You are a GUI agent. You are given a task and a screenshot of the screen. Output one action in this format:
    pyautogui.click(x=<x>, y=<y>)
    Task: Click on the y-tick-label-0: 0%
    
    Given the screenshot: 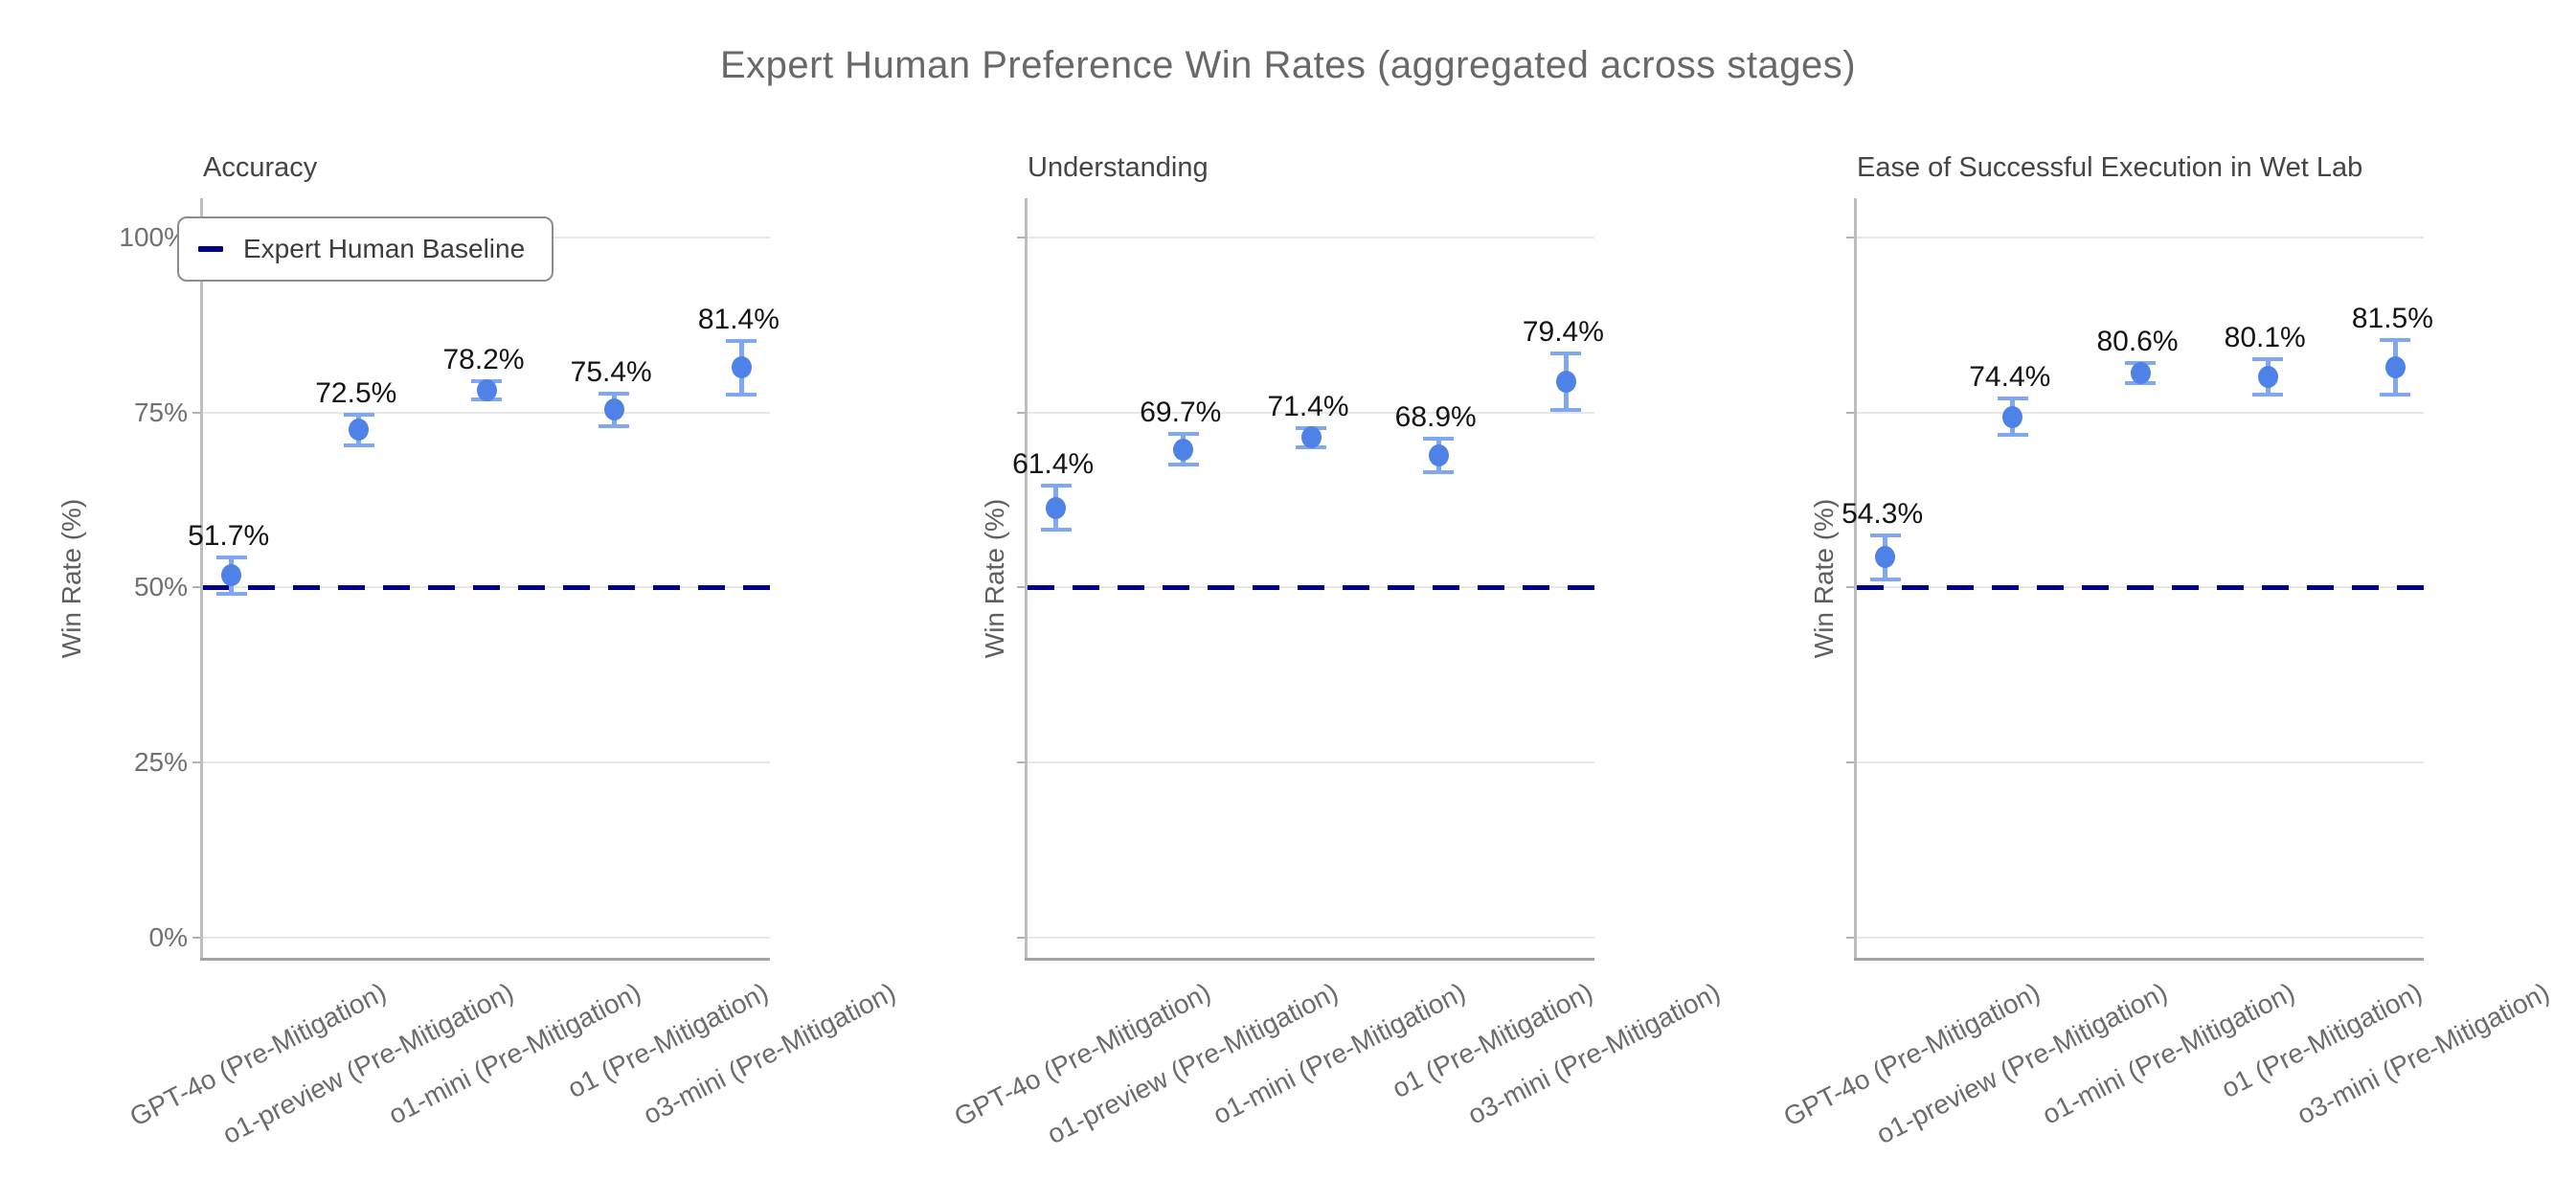 What is the action you would take?
    pyautogui.click(x=168, y=936)
    